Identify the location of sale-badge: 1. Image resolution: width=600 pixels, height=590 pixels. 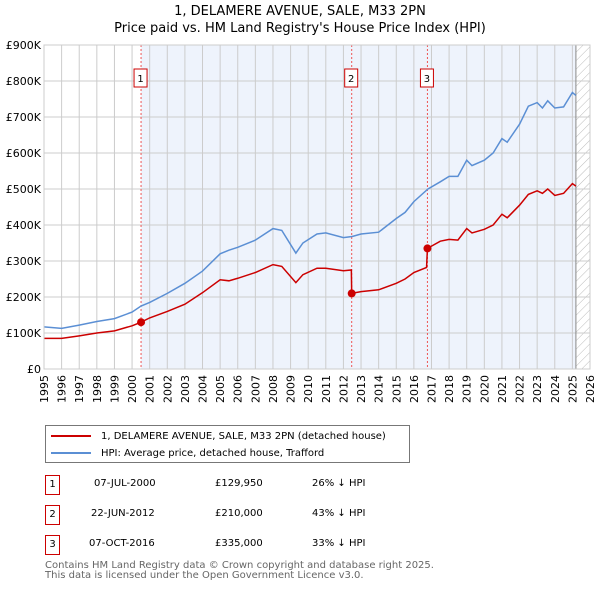
(52, 485).